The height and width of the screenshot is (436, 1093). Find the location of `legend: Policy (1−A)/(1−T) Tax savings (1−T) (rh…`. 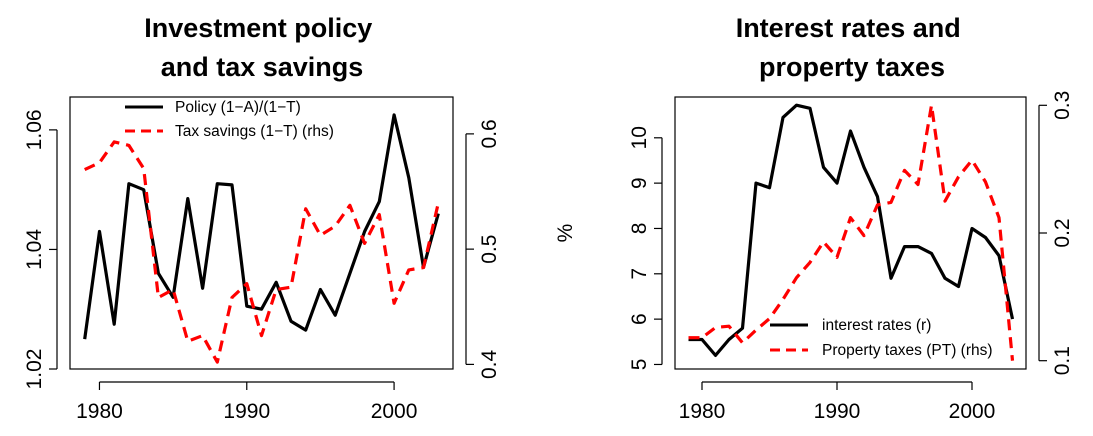

legend: Policy (1−A)/(1−T) Tax savings (1−T) (rh… is located at coordinates (229, 119).